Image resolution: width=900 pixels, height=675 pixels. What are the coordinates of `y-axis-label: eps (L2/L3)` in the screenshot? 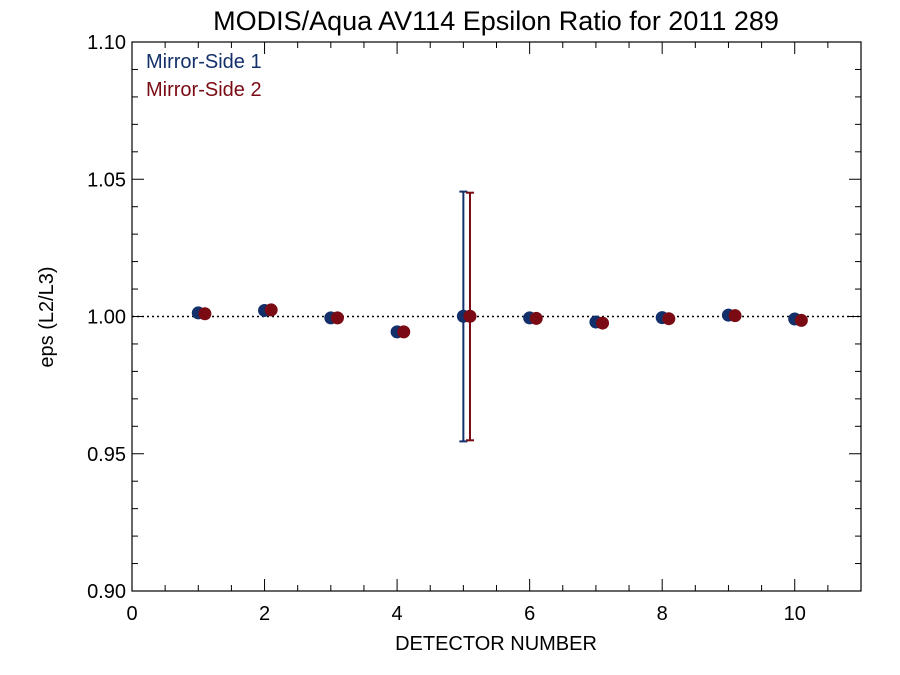 It's located at (47, 316).